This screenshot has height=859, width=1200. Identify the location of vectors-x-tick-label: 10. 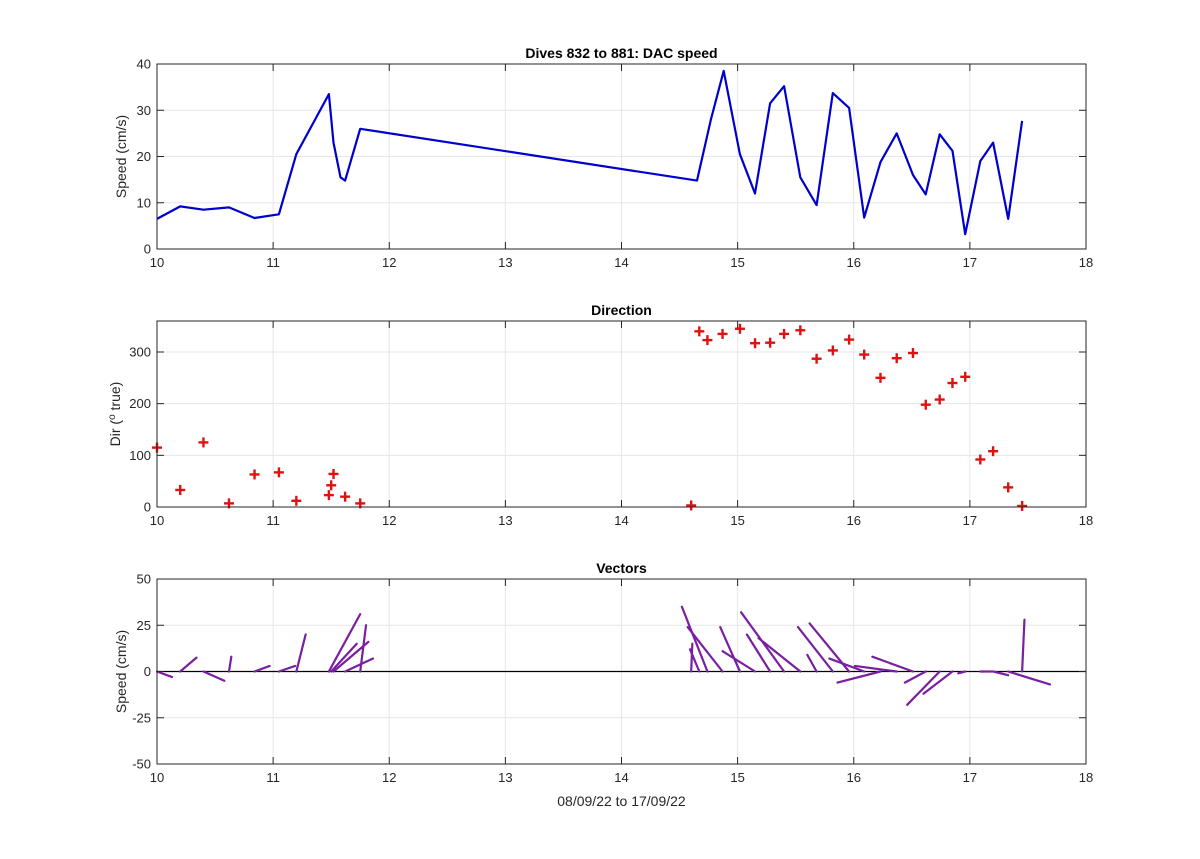
(157, 777).